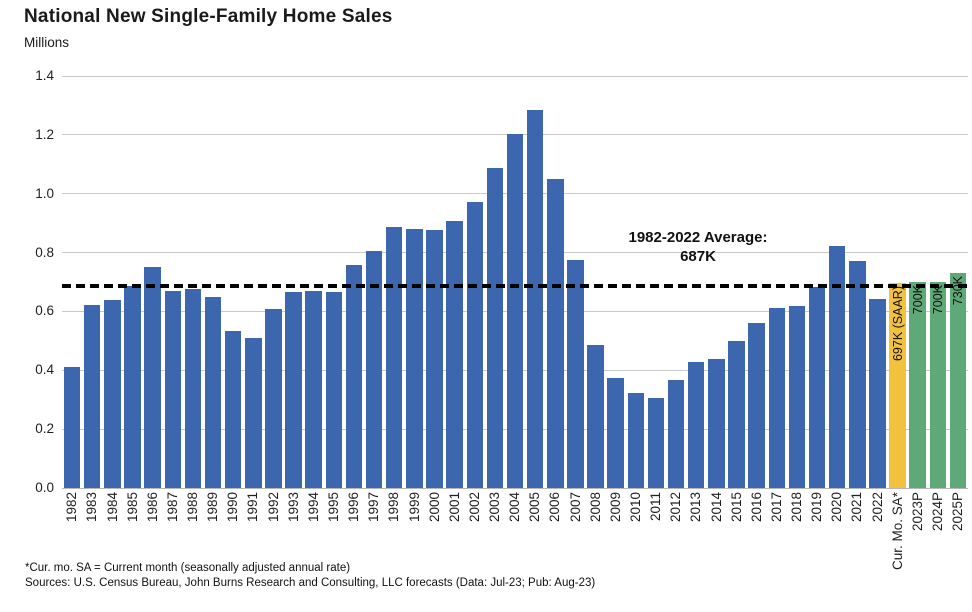  I want to click on bar-value-label: 730K, so click(957, 291).